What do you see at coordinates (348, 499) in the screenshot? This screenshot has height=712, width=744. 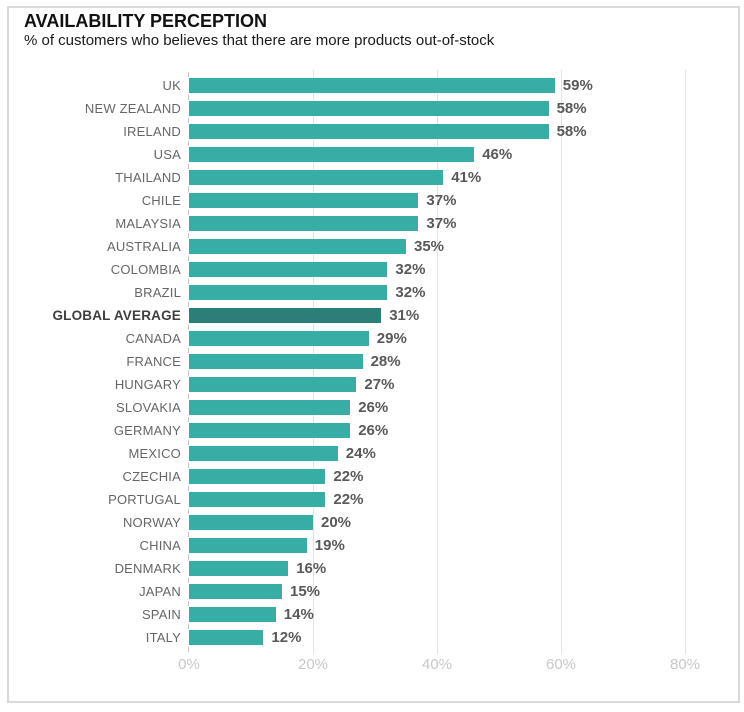 I see `value-label: 22%` at bounding box center [348, 499].